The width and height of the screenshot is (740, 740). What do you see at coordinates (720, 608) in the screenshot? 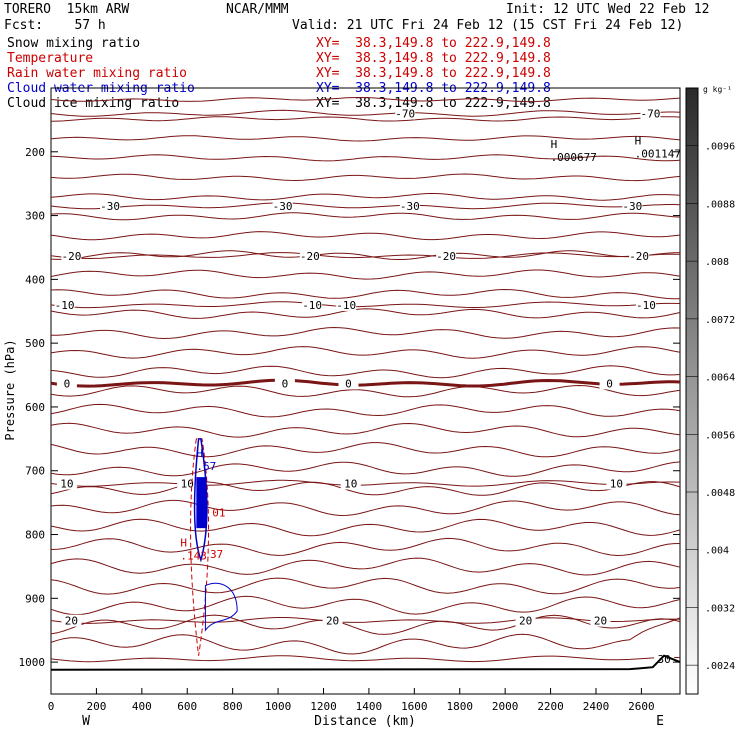
I see `colorbar-tick-label: .0032` at bounding box center [720, 608].